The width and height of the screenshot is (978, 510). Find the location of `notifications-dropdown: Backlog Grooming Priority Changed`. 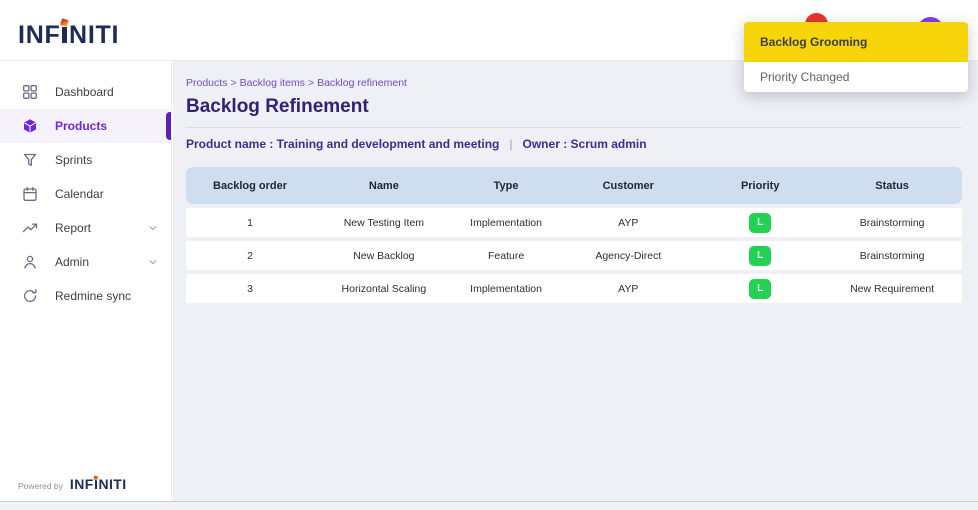

notifications-dropdown: Backlog Grooming Priority Changed is located at coordinates (856, 57).